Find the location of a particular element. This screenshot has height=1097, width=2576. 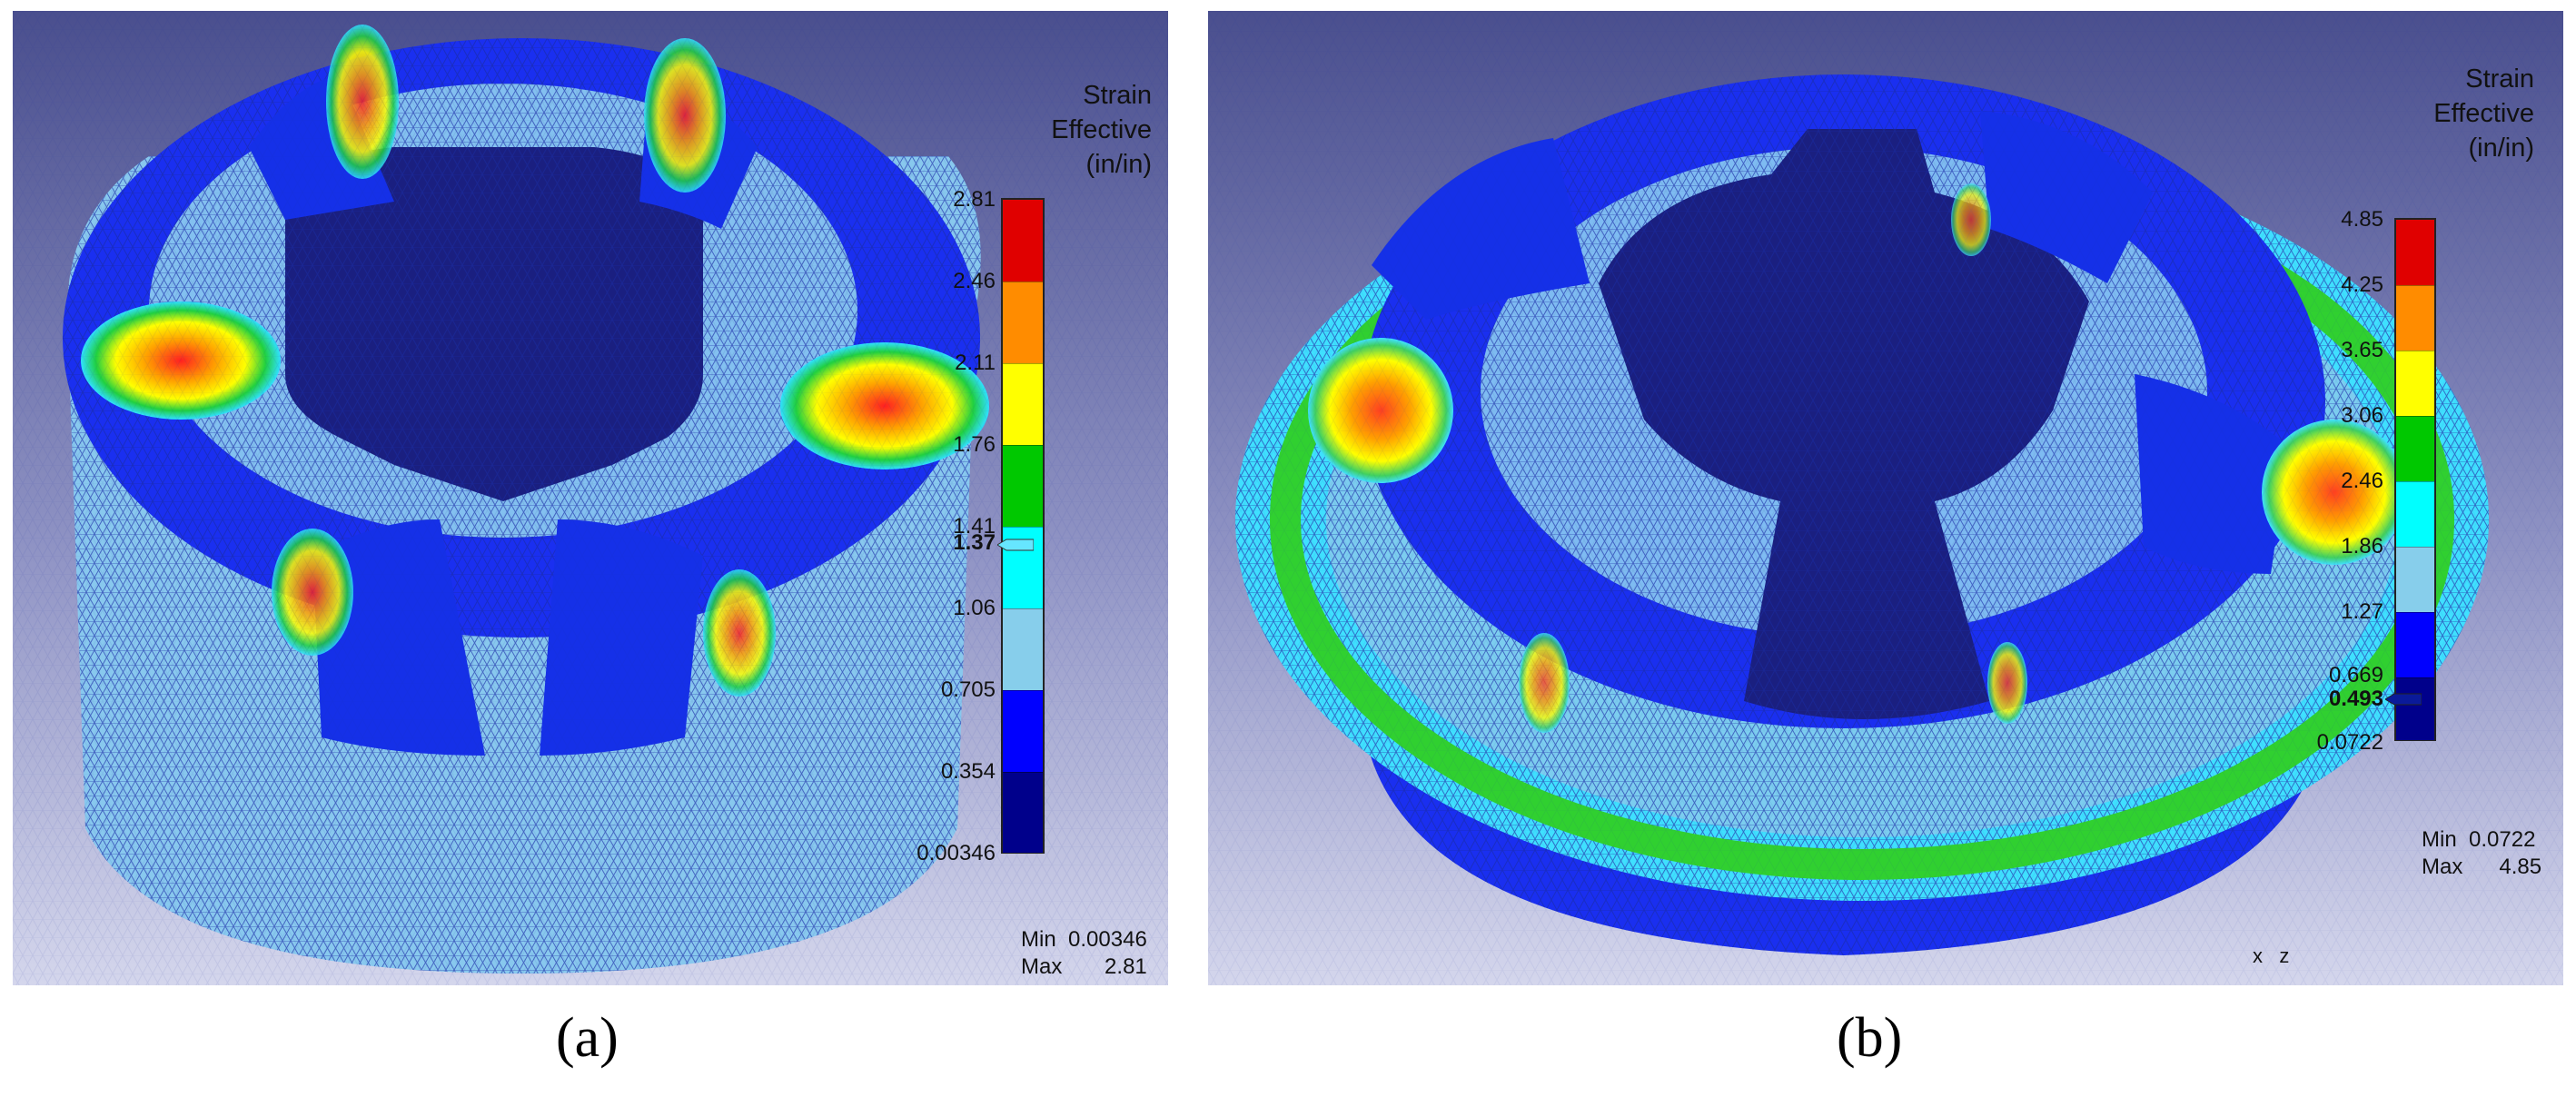

legend-tick: 4.85 is located at coordinates (2362, 219).